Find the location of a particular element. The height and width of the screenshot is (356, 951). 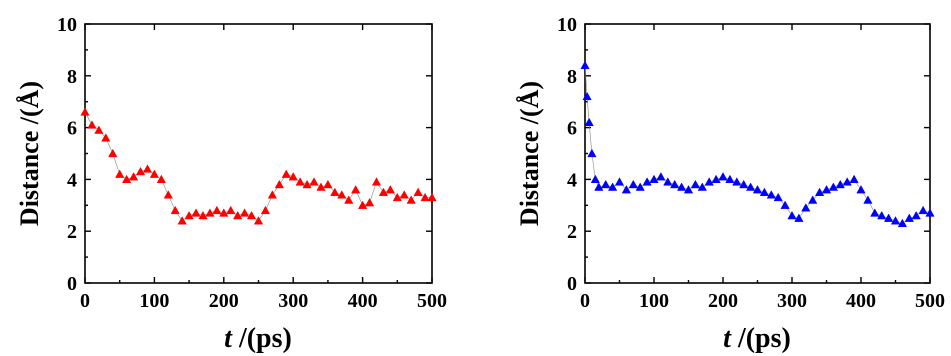

x-tick-label: 400 is located at coordinates (363, 301).